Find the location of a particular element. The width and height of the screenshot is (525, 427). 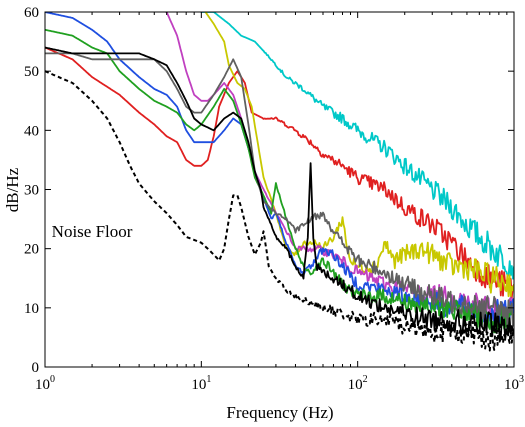

y-tick-label: 40 is located at coordinates (31, 131).